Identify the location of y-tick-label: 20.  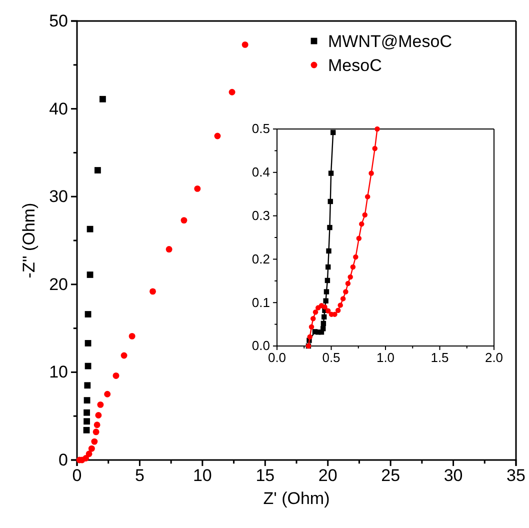
(58, 284).